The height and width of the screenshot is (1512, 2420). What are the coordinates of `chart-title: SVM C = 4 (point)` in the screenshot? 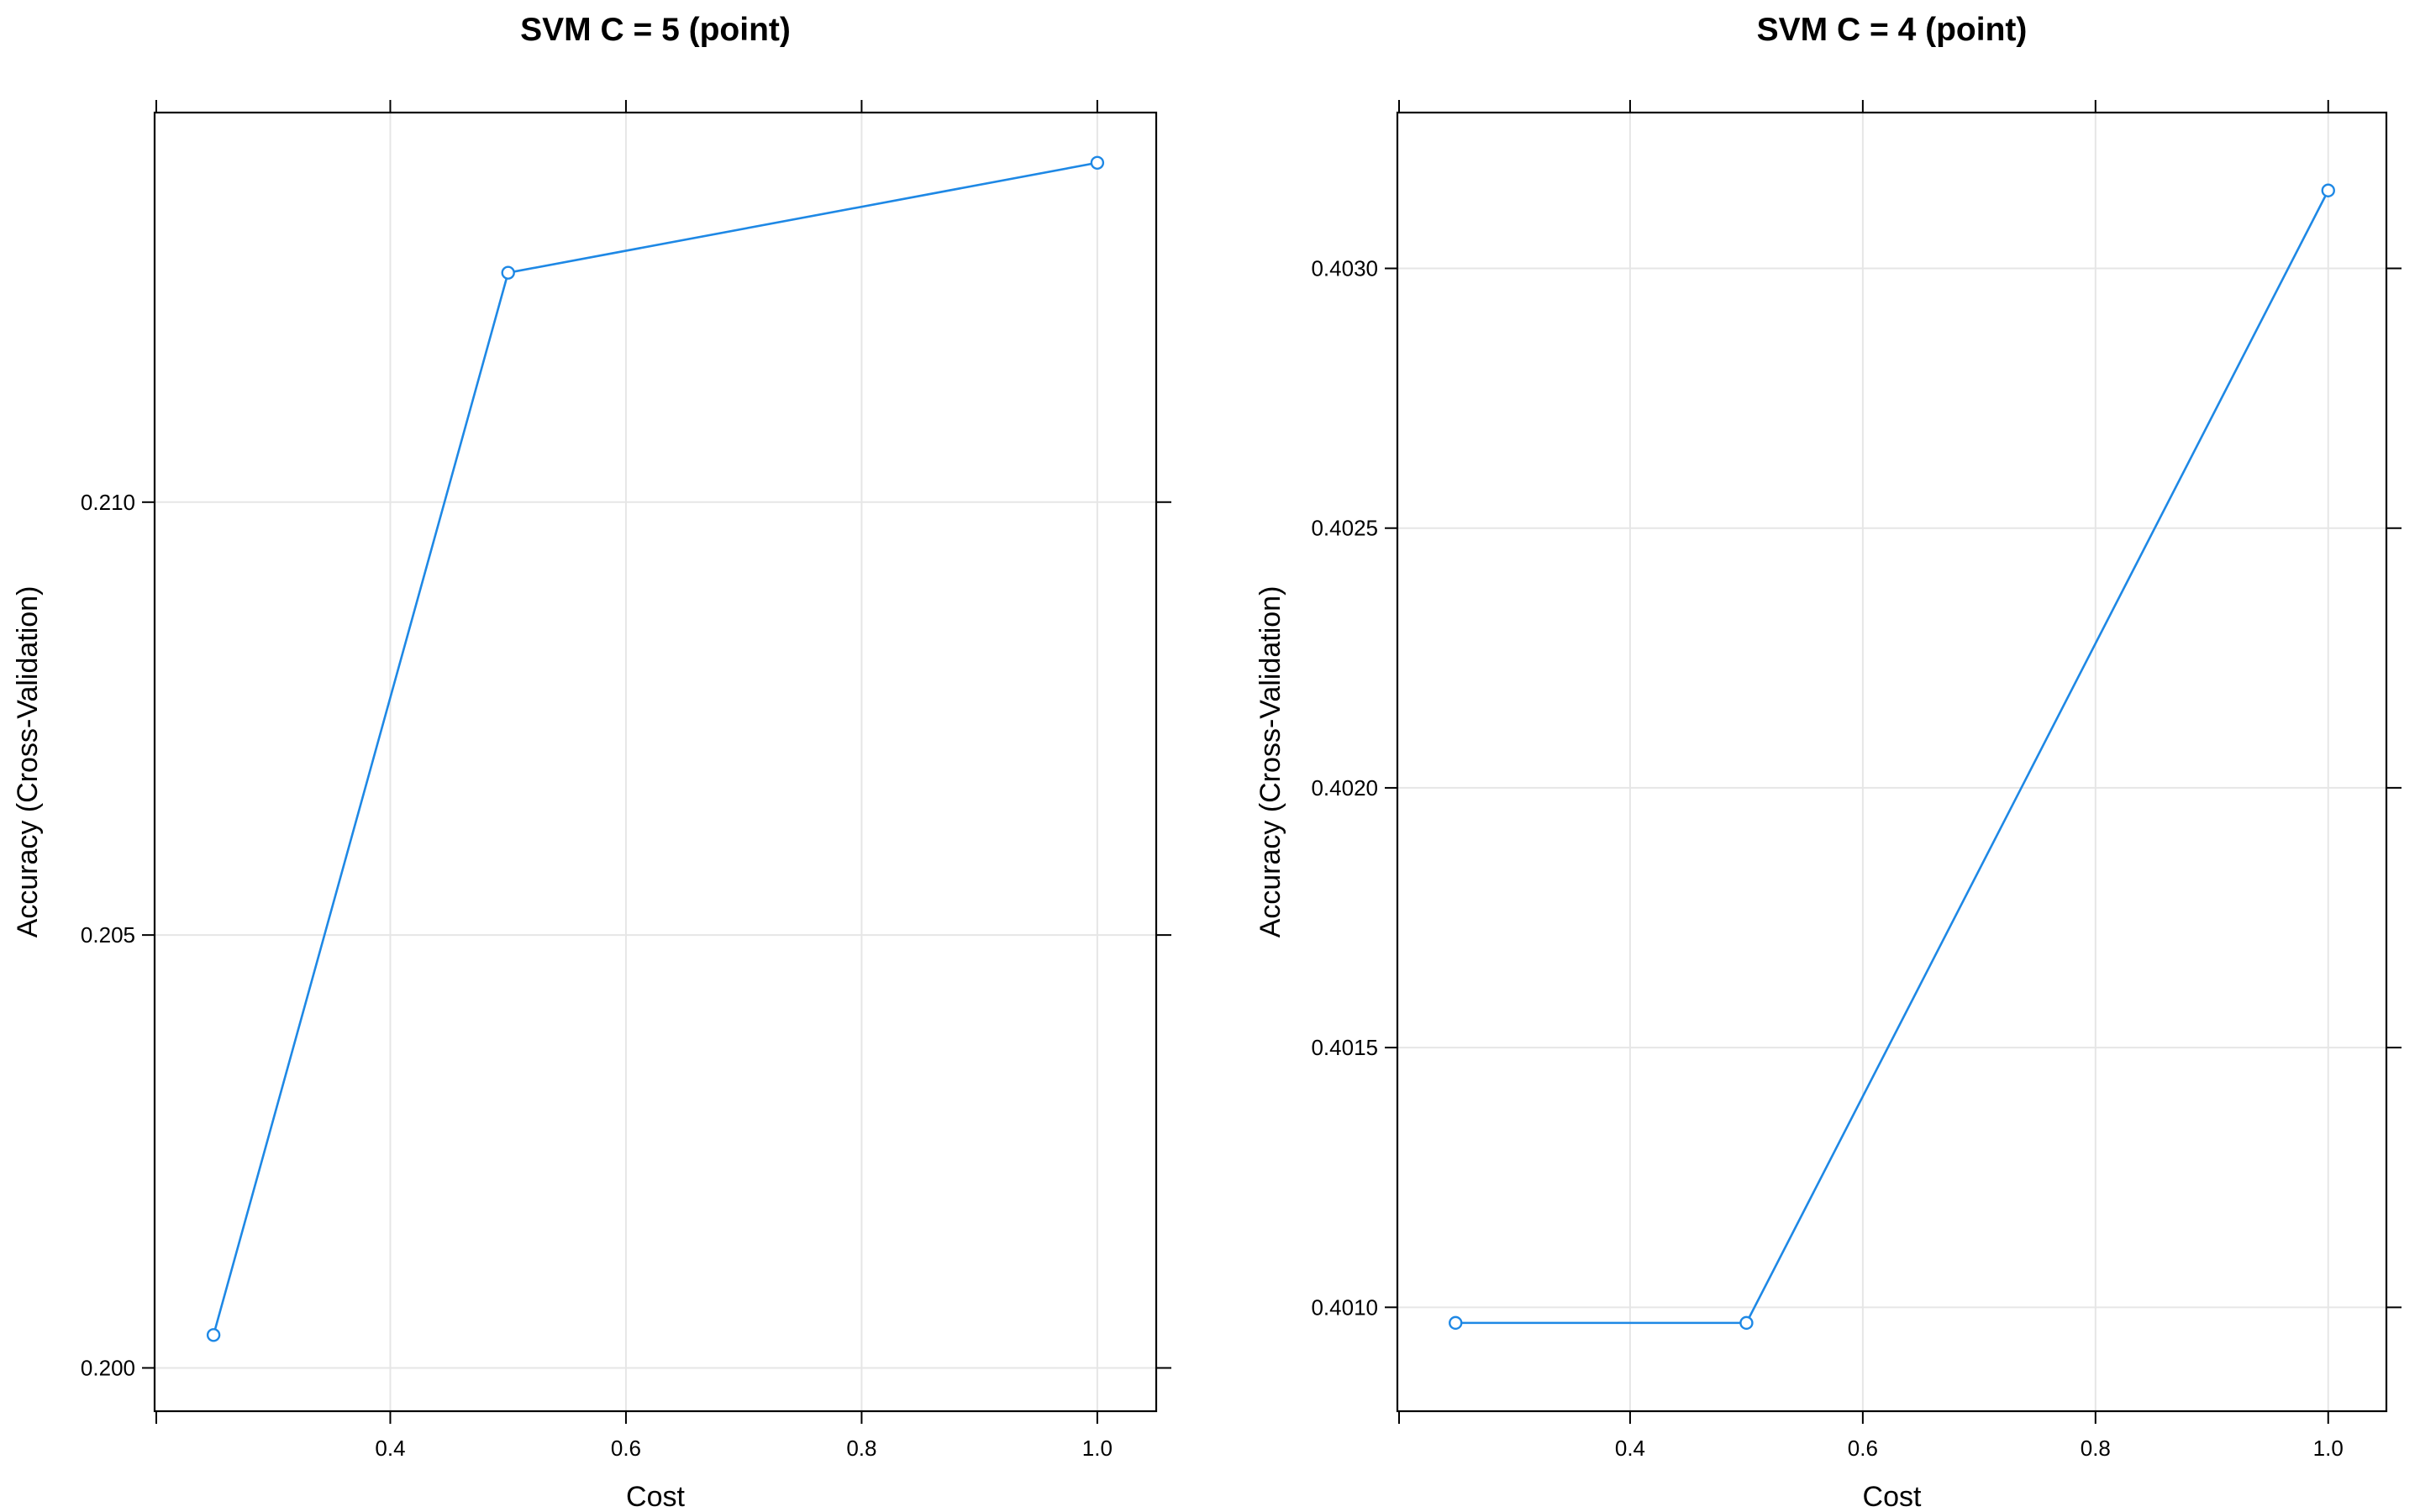 It's located at (1892, 30).